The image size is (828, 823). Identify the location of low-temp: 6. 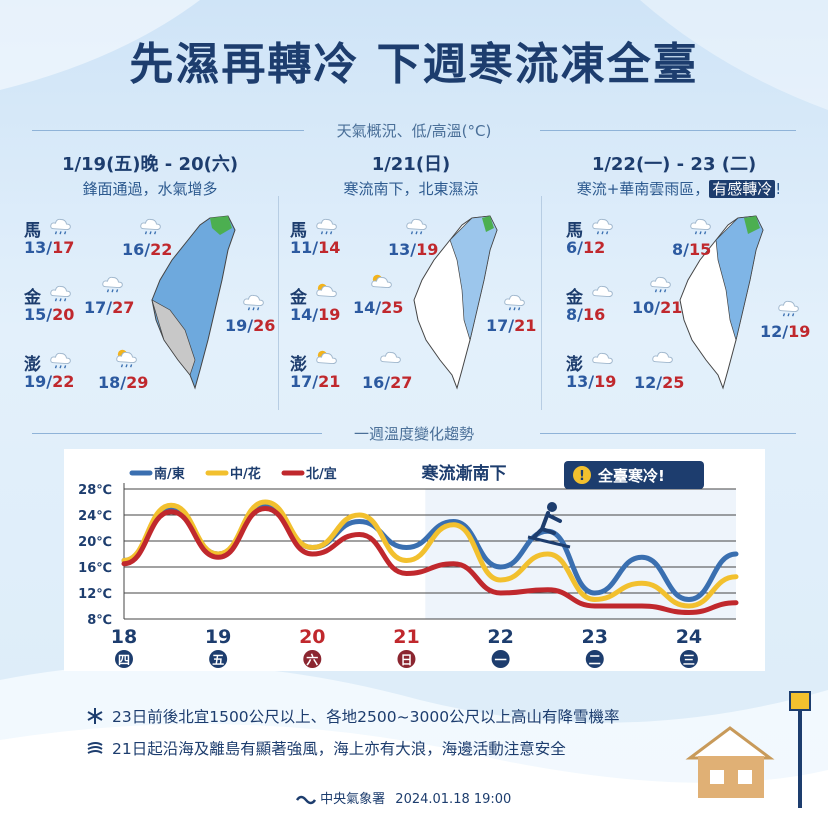
(572, 247).